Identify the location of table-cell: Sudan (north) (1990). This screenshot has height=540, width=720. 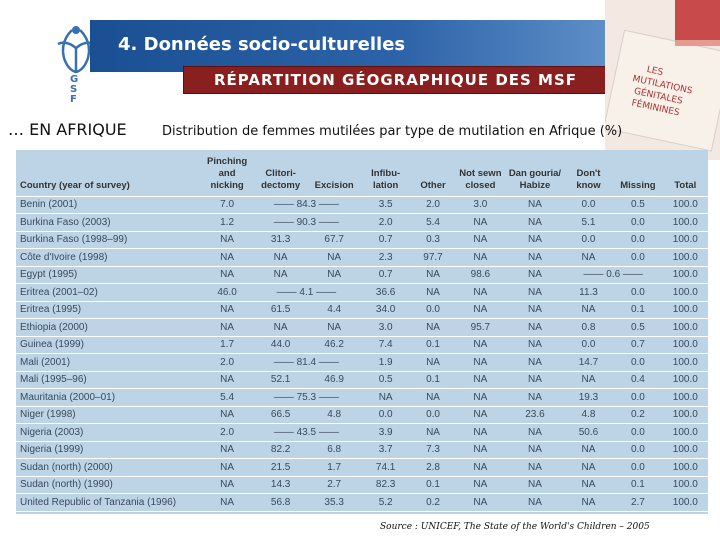
(66, 485).